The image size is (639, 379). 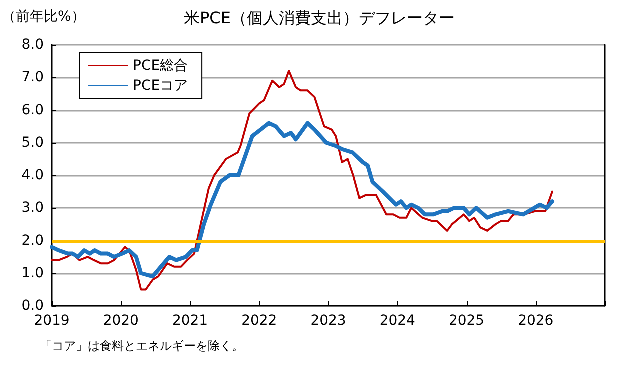 I want to click on x-tick-label: 2020, so click(x=121, y=321).